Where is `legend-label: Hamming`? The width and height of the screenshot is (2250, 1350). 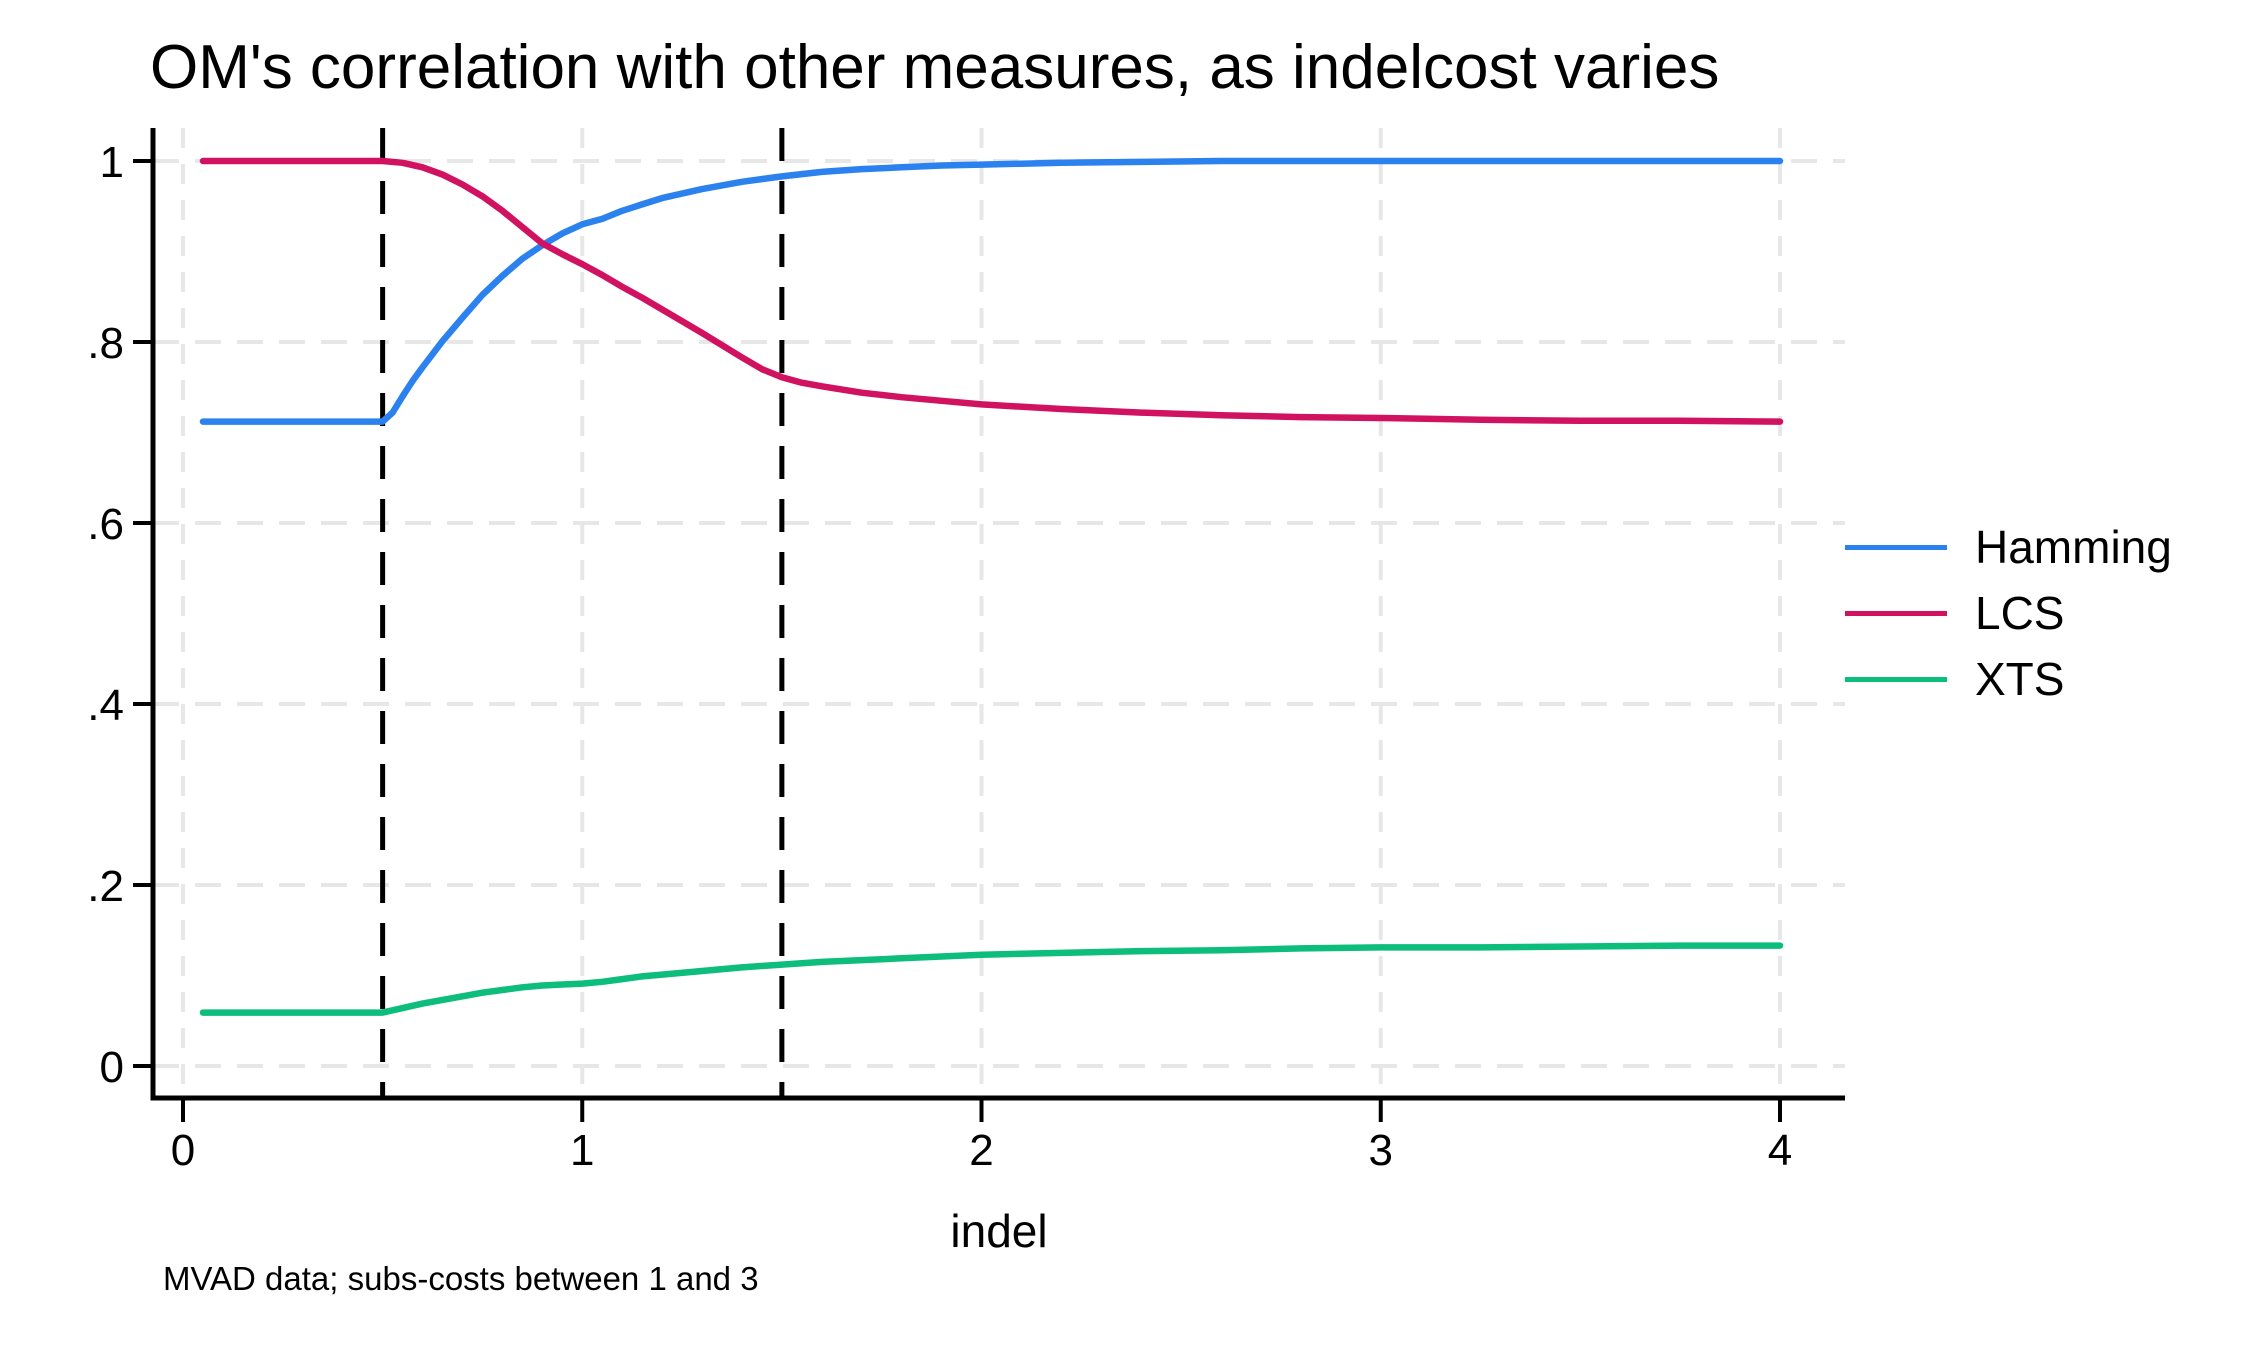
legend-label: Hamming is located at coordinates (2073, 547).